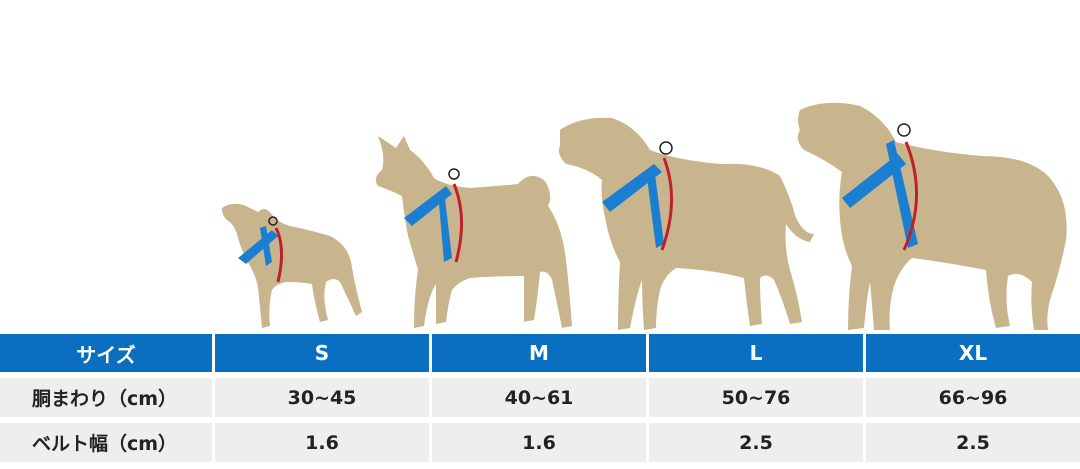 Image resolution: width=1080 pixels, height=469 pixels. Describe the element at coordinates (106, 353) in the screenshot. I see `header-size-label: サイズ` at that location.